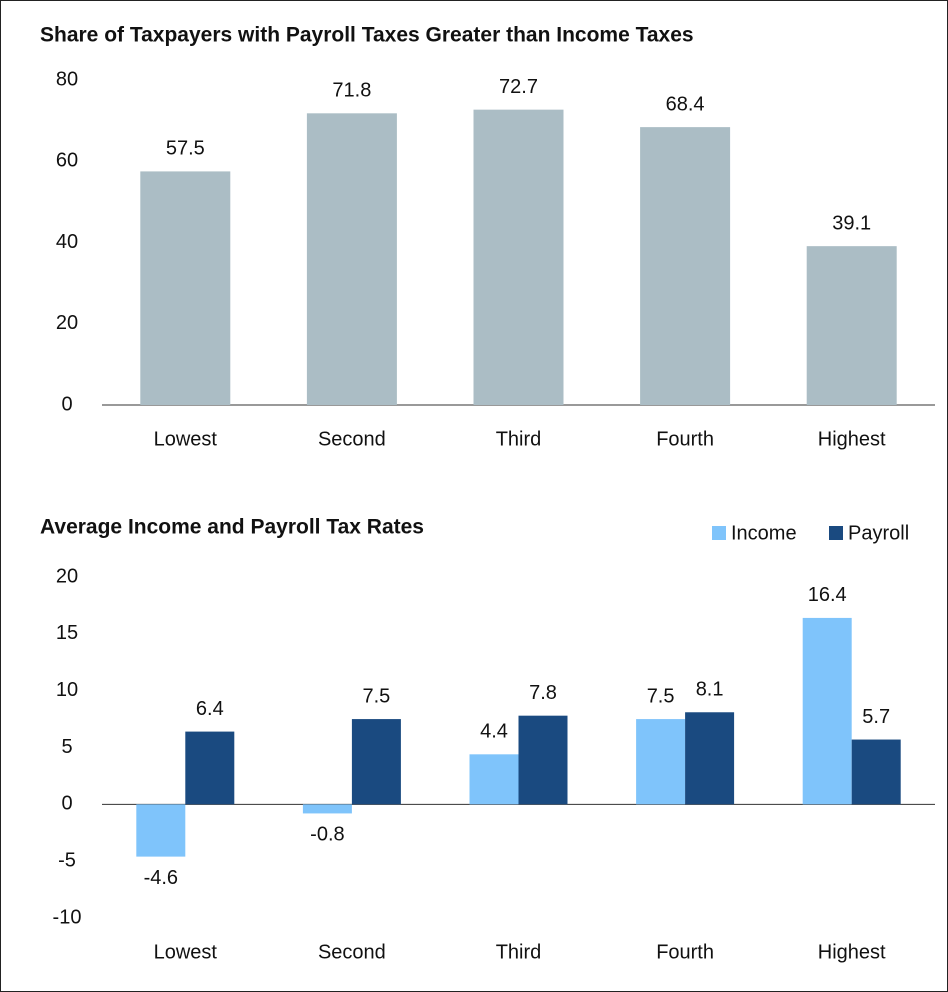  I want to click on value-label: 39.1, so click(851, 223).